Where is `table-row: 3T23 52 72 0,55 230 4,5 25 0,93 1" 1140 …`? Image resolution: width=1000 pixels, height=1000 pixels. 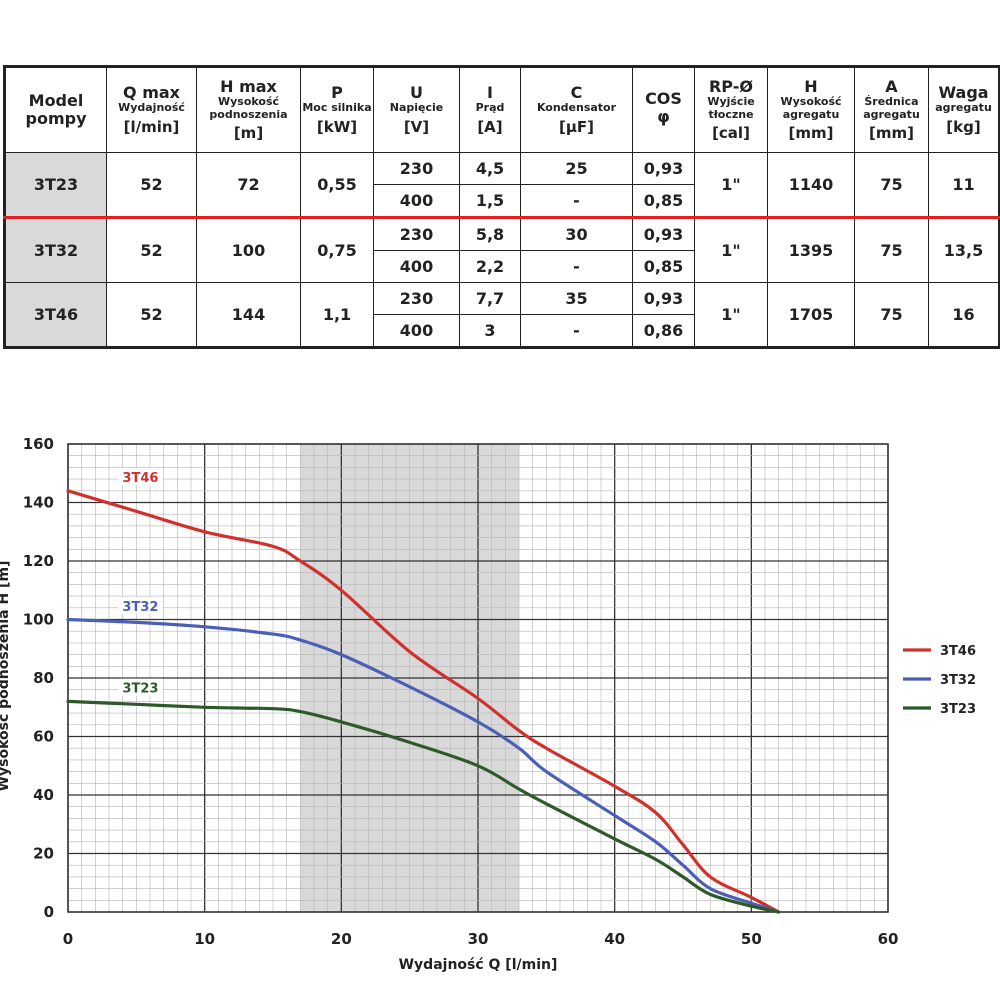 table-row: 3T23 52 72 0,55 230 4,5 25 0,93 1" 1140 … is located at coordinates (502, 185).